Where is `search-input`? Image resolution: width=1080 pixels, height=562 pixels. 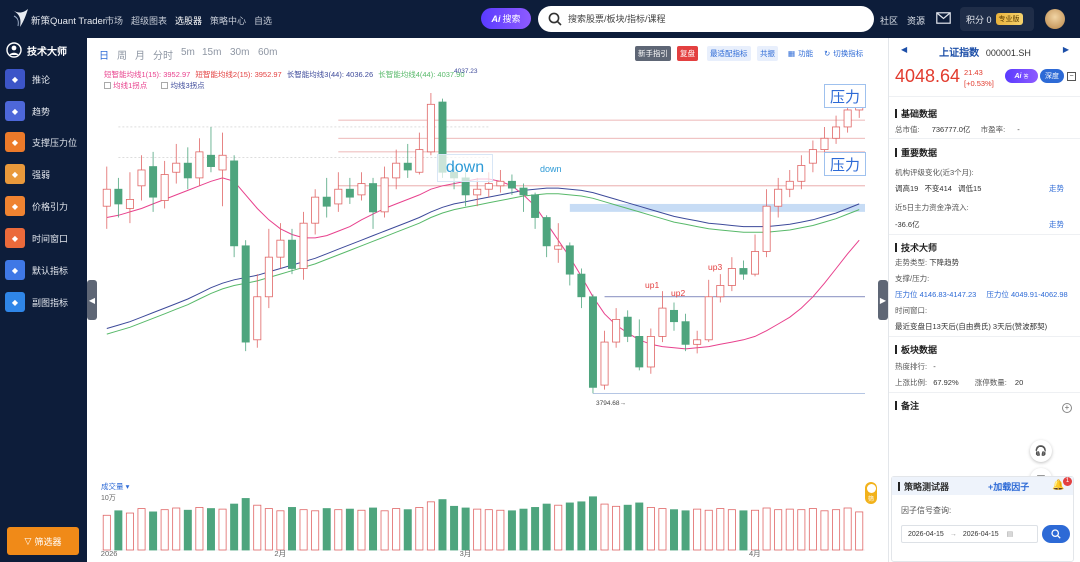 search-input is located at coordinates (718, 19).